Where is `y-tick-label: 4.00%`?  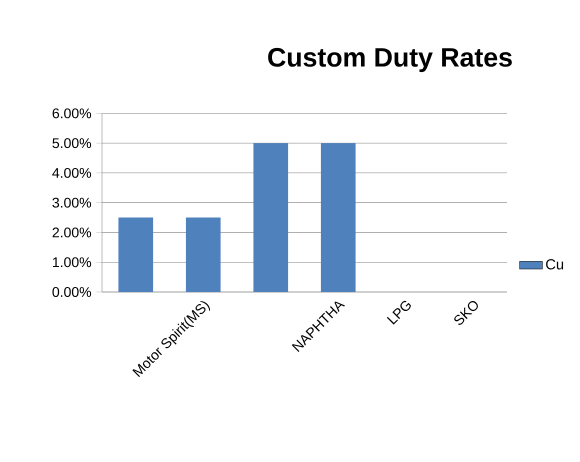 y-tick-label: 4.00% is located at coordinates (72, 173).